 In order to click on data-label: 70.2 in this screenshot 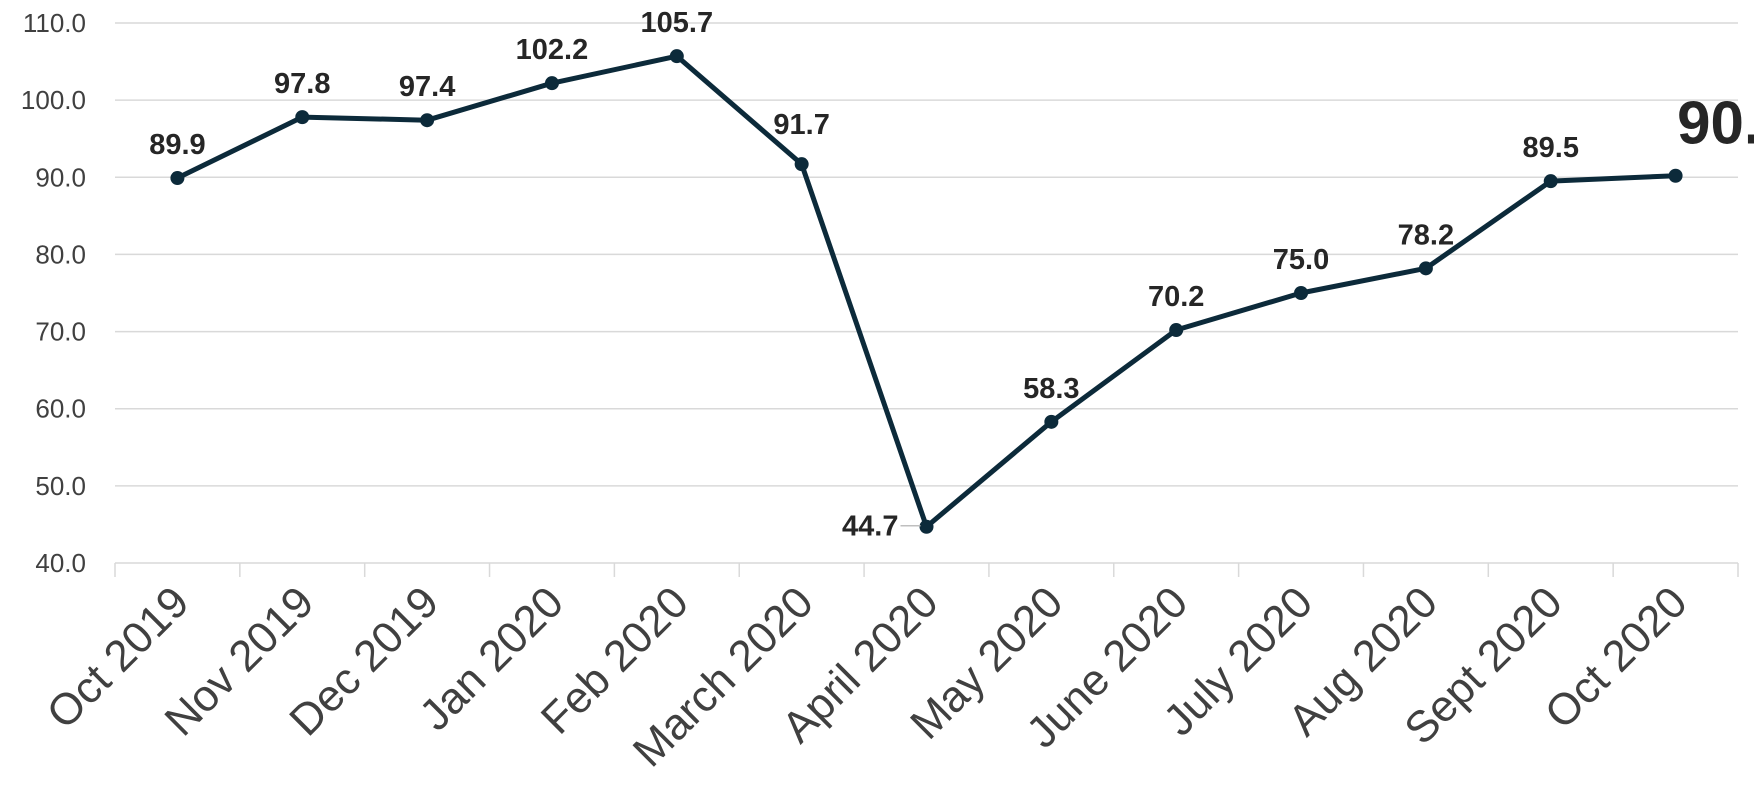, I will do `click(1176, 297)`.